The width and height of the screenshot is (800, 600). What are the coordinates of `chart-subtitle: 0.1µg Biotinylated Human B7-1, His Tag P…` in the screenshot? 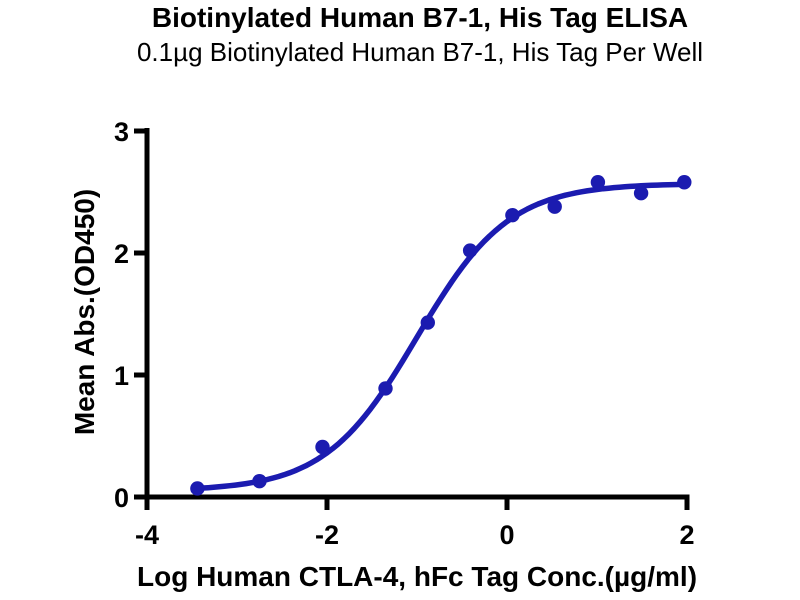 It's located at (420, 52).